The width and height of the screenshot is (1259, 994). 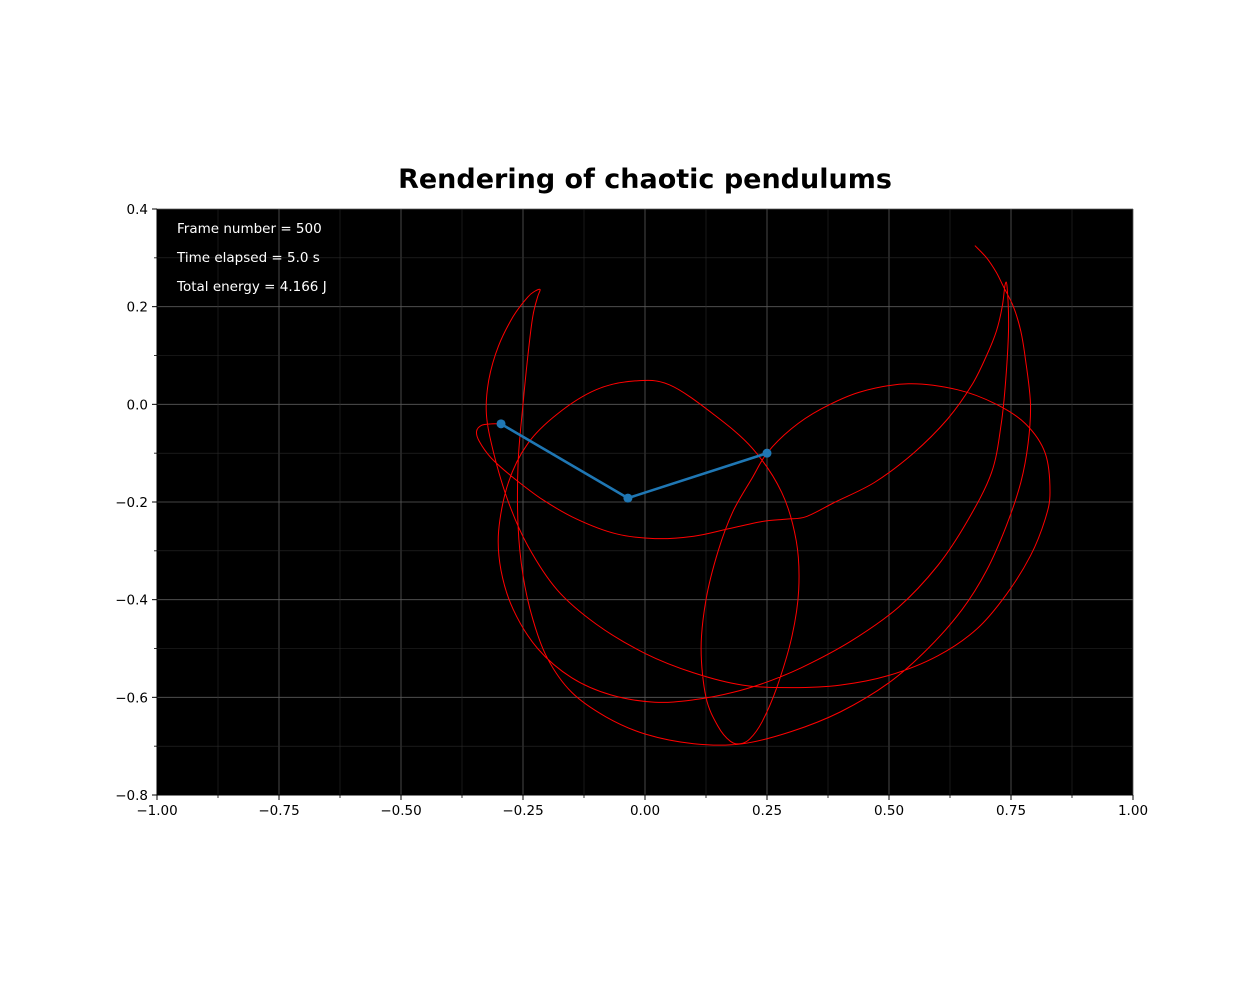 What do you see at coordinates (767, 811) in the screenshot?
I see `x-tick-label: 0.25` at bounding box center [767, 811].